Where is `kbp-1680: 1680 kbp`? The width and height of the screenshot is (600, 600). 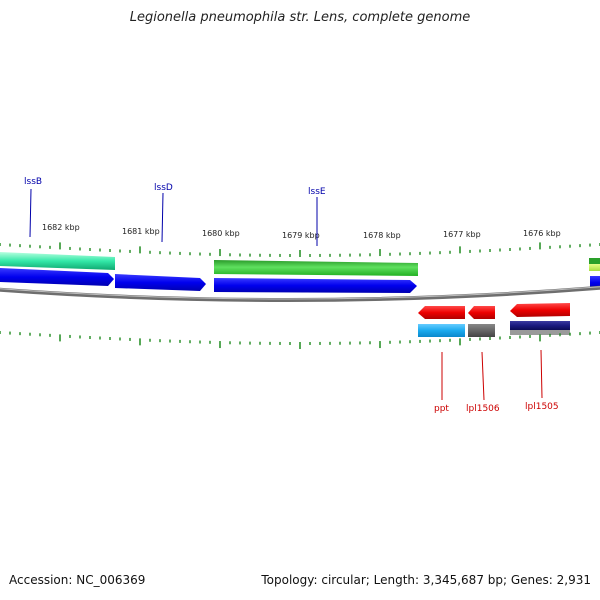
kbp-1680: 1680 kbp is located at coordinates (221, 233).